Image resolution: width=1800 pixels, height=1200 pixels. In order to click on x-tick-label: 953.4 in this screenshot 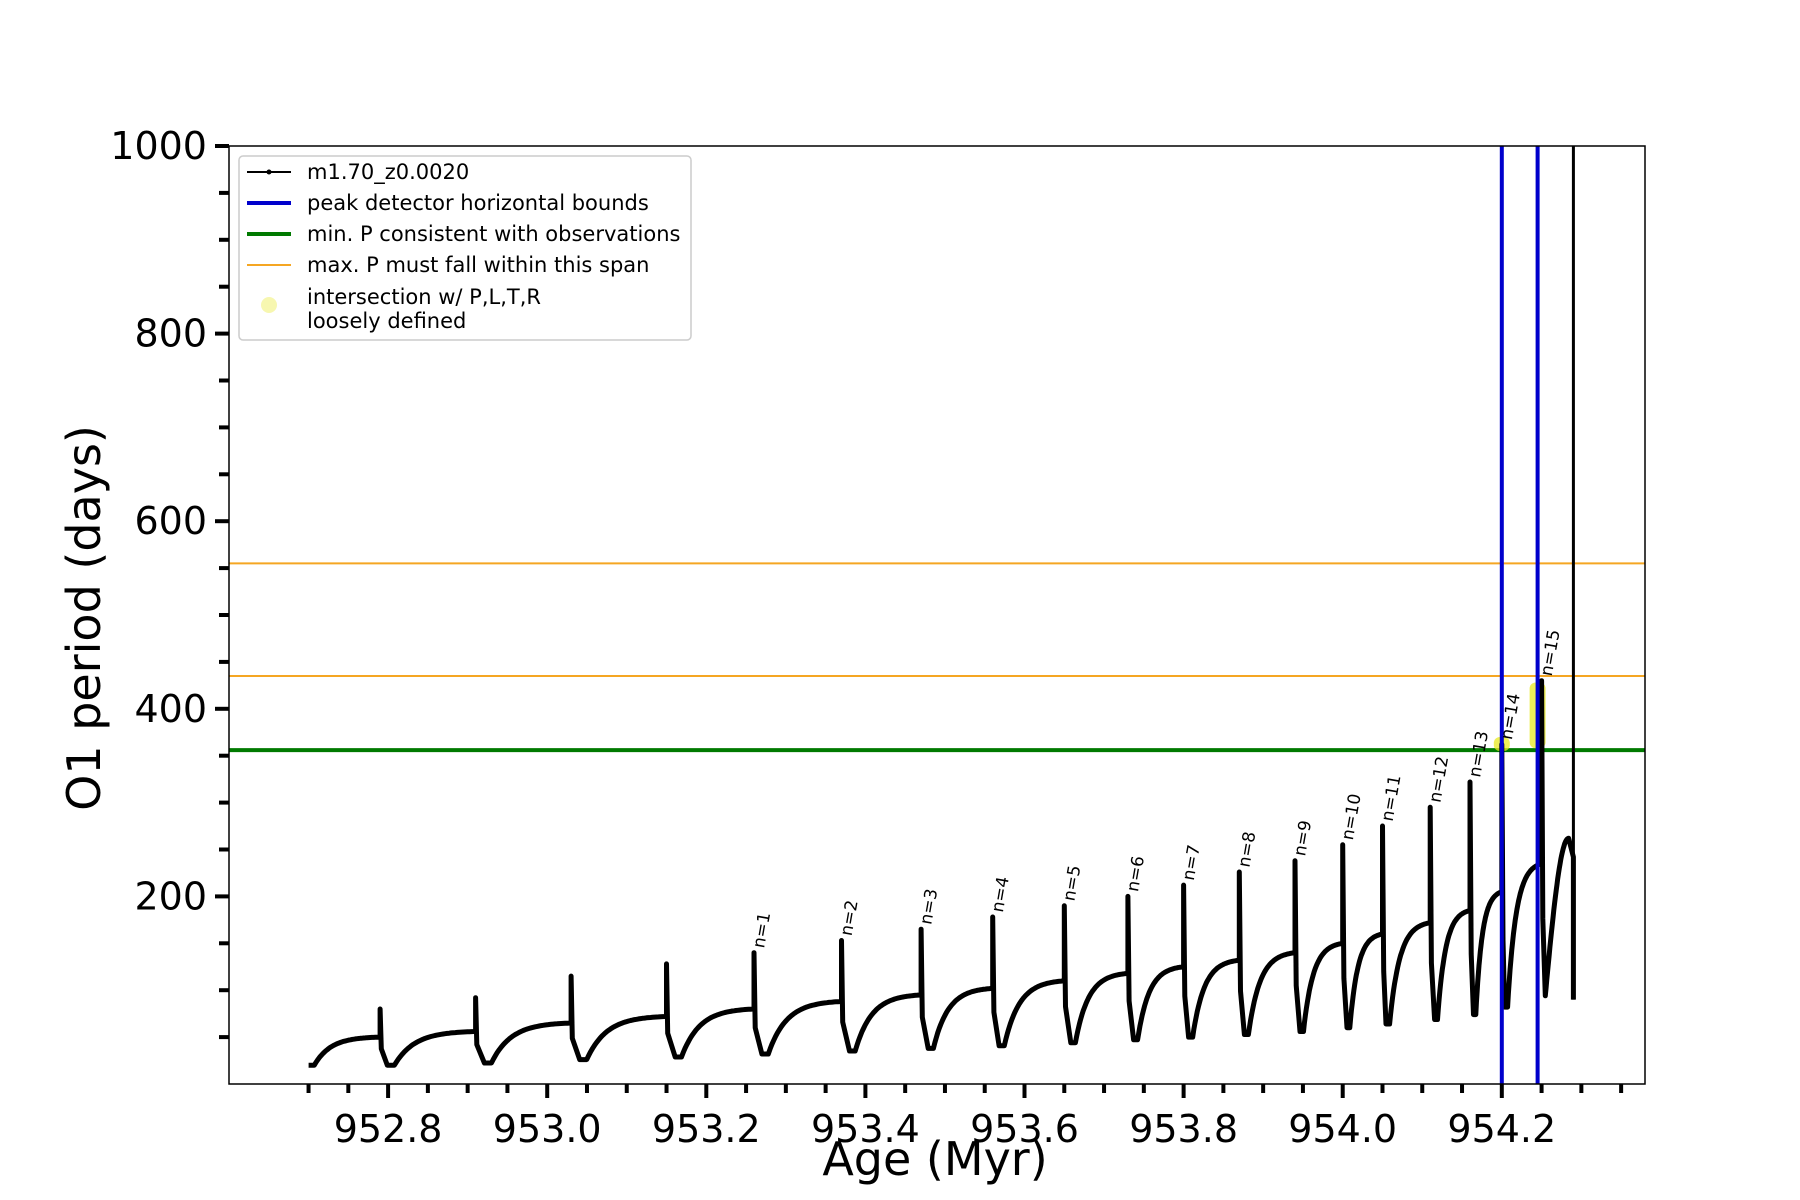, I will do `click(865, 1129)`.